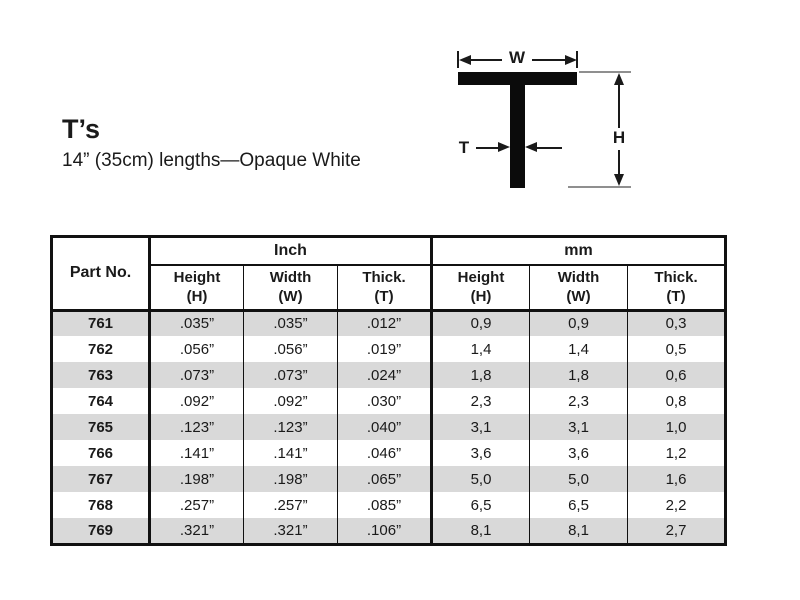 The height and width of the screenshot is (600, 800). Describe the element at coordinates (578, 375) in the screenshot. I see `mm-width-cell: 1,8` at that location.